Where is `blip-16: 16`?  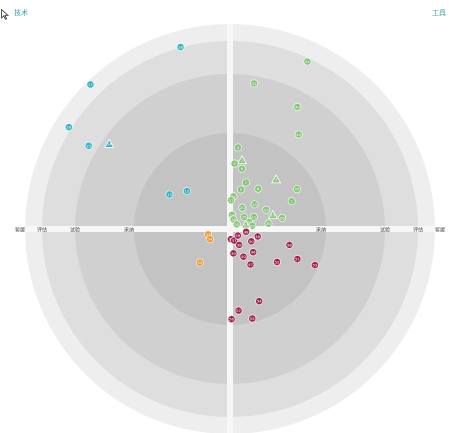
blip-16: 16 is located at coordinates (68, 127).